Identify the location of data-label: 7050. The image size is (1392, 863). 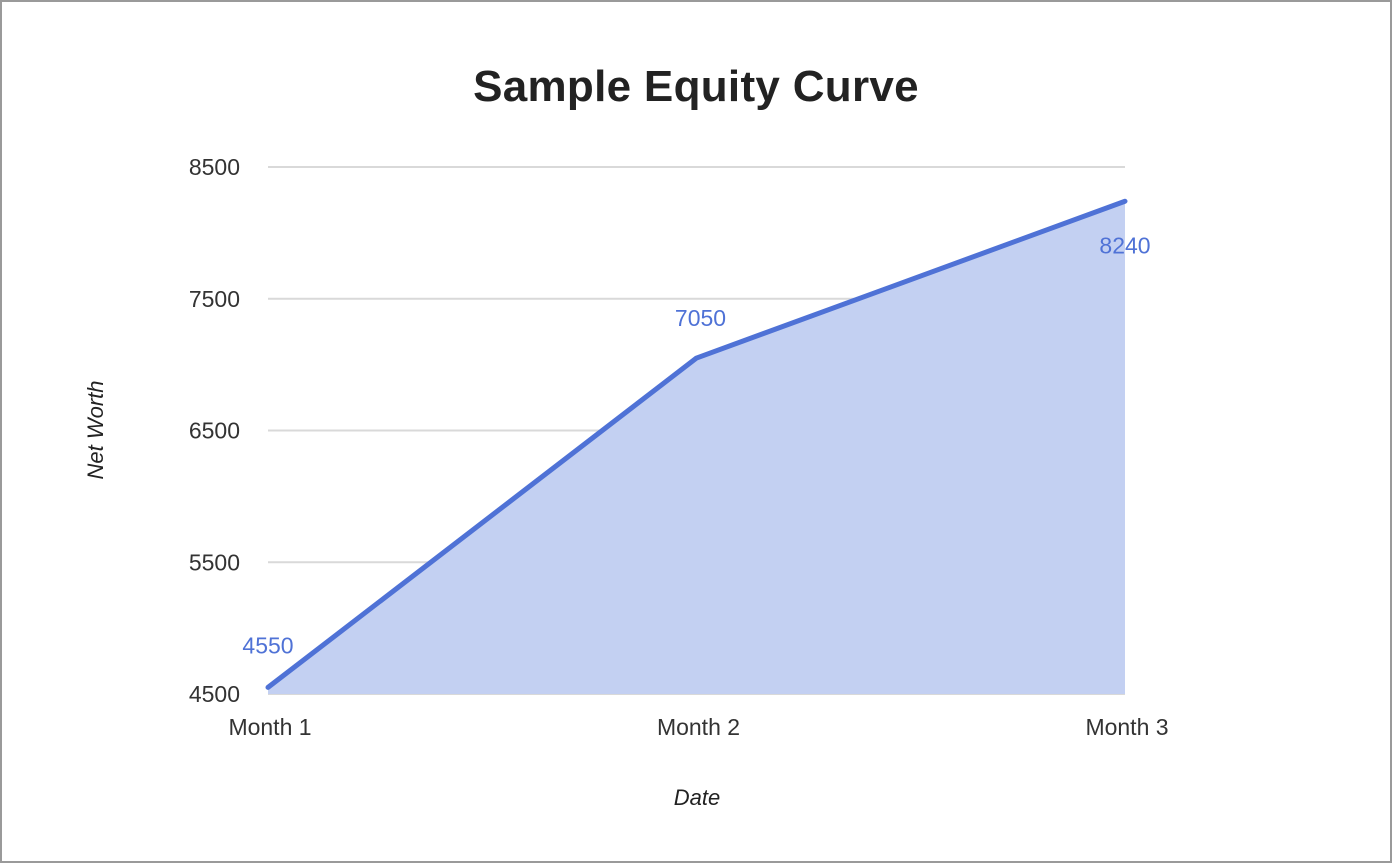
(700, 318).